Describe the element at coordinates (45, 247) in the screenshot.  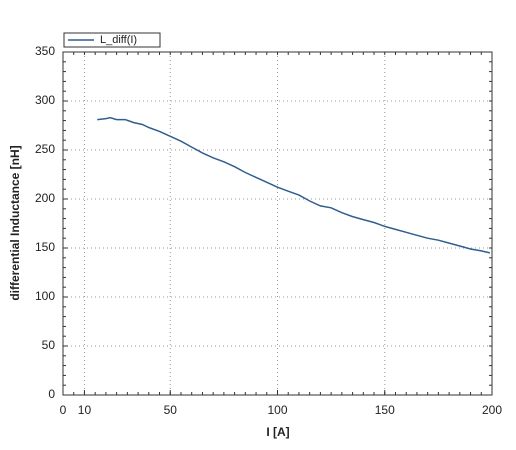
I see `y-tick-label: 150` at that location.